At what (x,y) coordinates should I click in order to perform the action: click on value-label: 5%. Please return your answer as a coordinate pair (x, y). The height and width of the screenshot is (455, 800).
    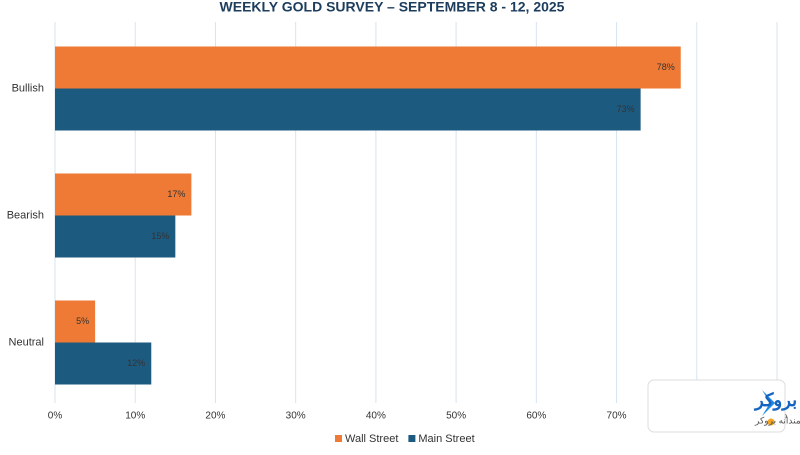
    Looking at the image, I should click on (82, 321).